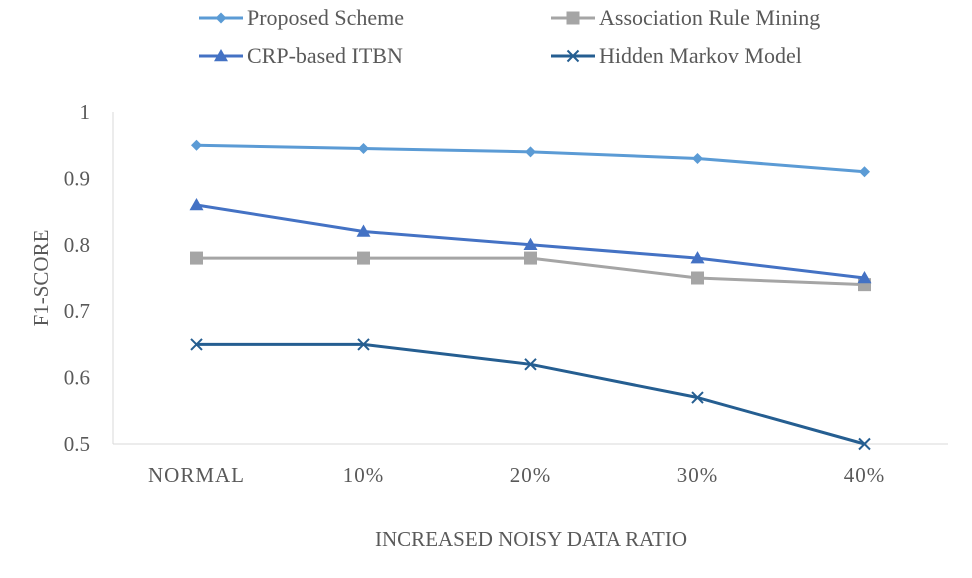 This screenshot has width=972, height=578. I want to click on legend-label: Association Rule Mining, so click(709, 17).